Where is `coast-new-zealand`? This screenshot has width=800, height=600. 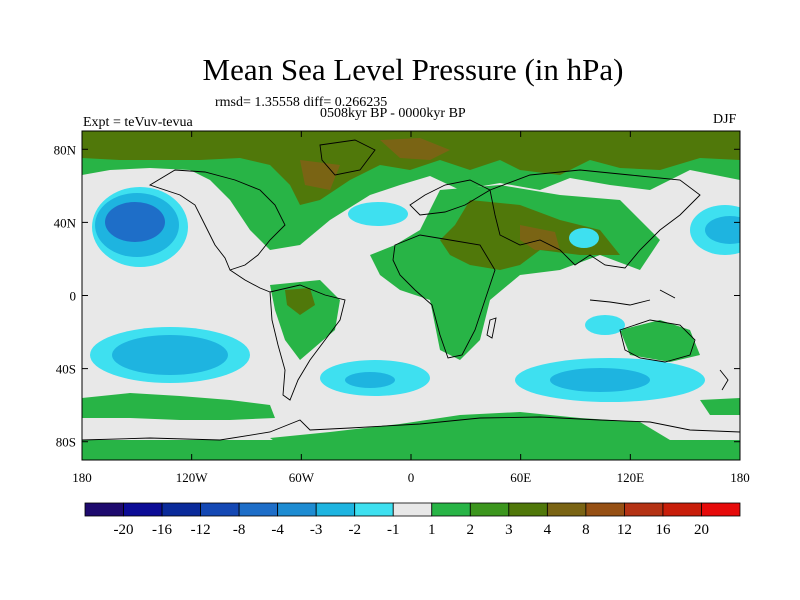 coast-new-zealand is located at coordinates (724, 380).